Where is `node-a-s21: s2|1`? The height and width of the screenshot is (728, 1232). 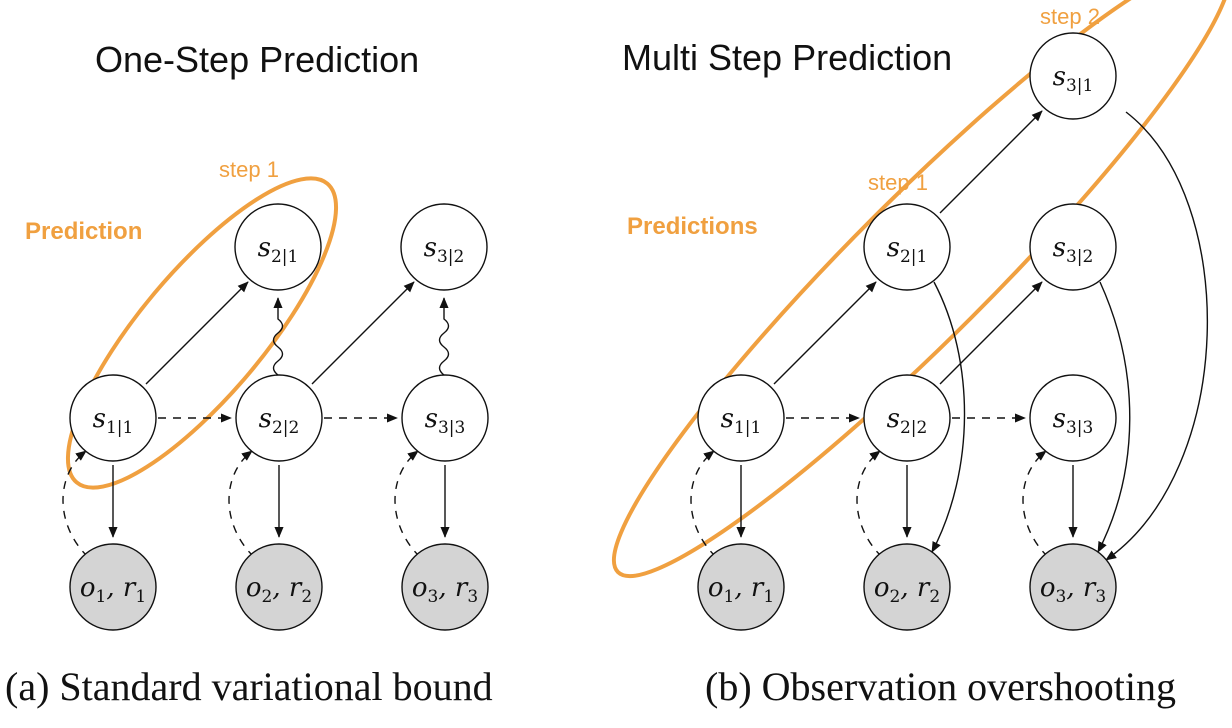 node-a-s21: s2|1 is located at coordinates (278, 247).